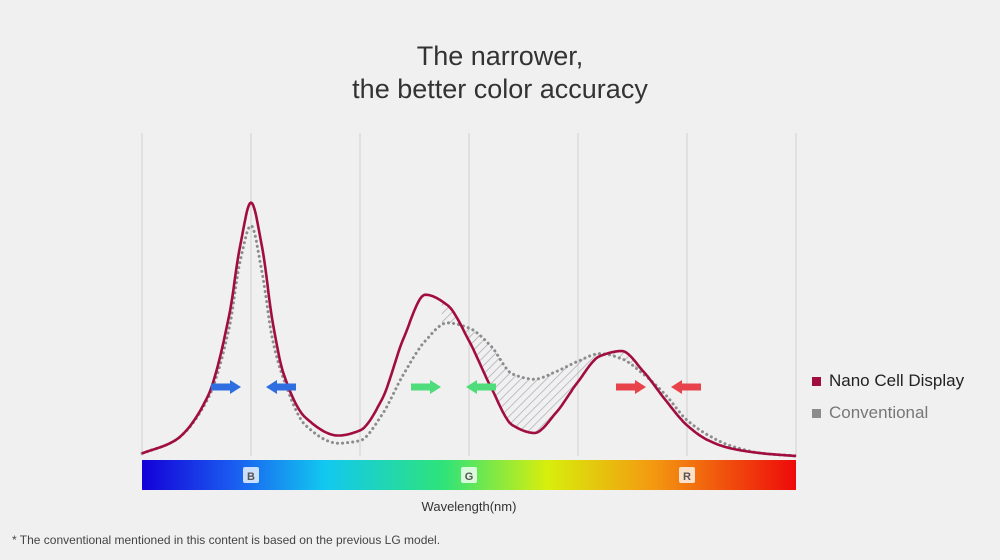  What do you see at coordinates (539, 367) in the screenshot?
I see `gap-hatch-area` at bounding box center [539, 367].